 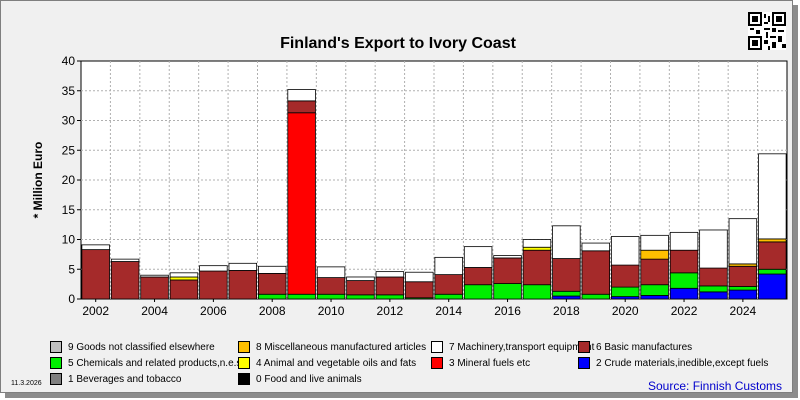 I want to click on y-tick-label: 35, so click(x=69, y=91).